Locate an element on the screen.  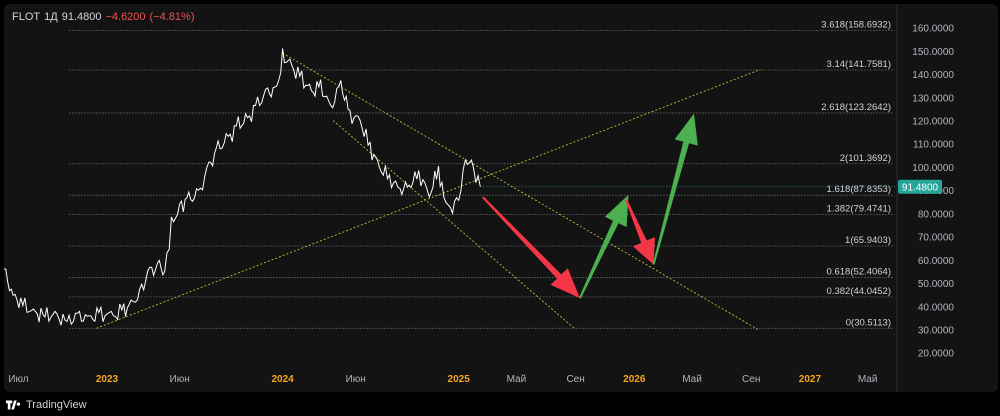
change-value: −4.6200 is located at coordinates (125, 17).